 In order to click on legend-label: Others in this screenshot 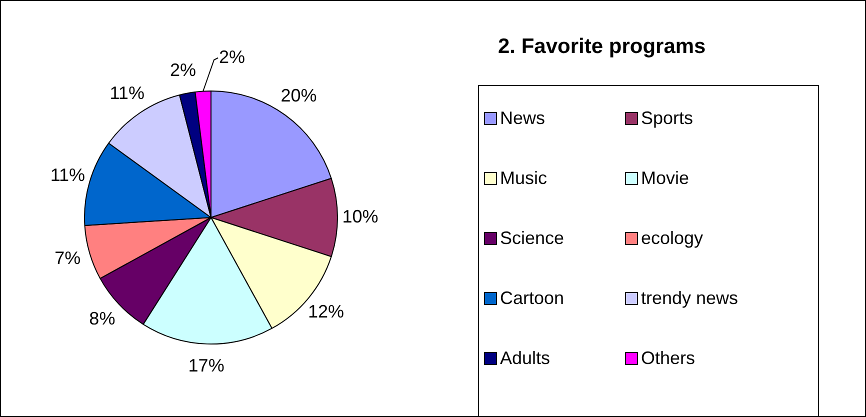, I will do `click(668, 358)`.